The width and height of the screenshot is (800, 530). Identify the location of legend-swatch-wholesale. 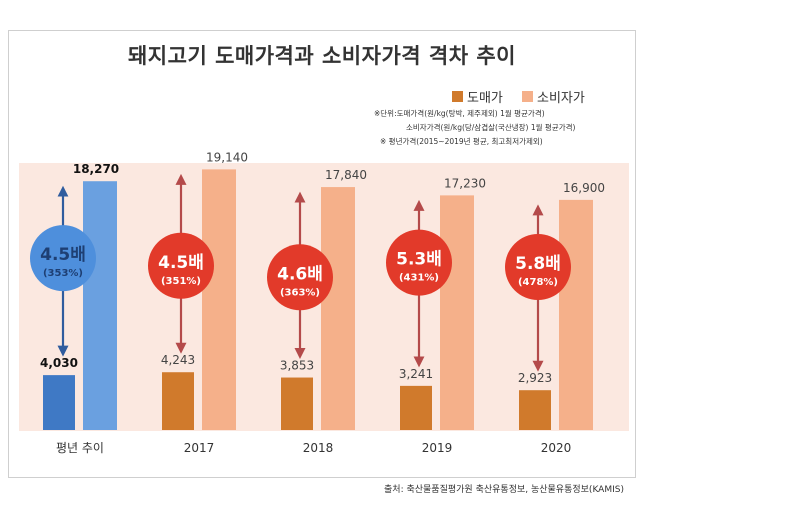
(457, 96).